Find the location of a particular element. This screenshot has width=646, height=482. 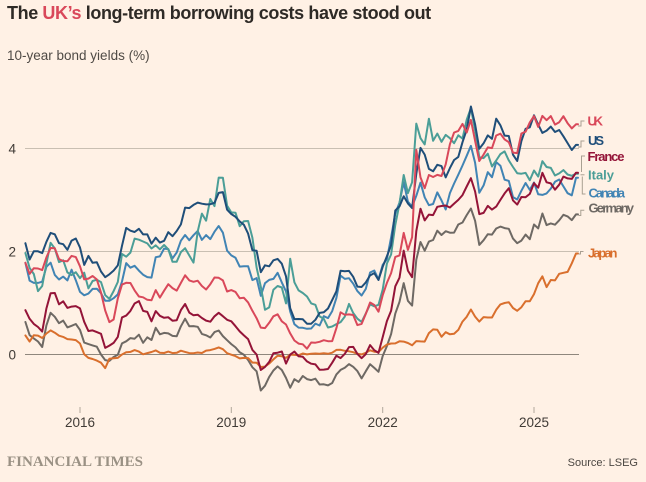

svg-text: 0 is located at coordinates (12, 355).